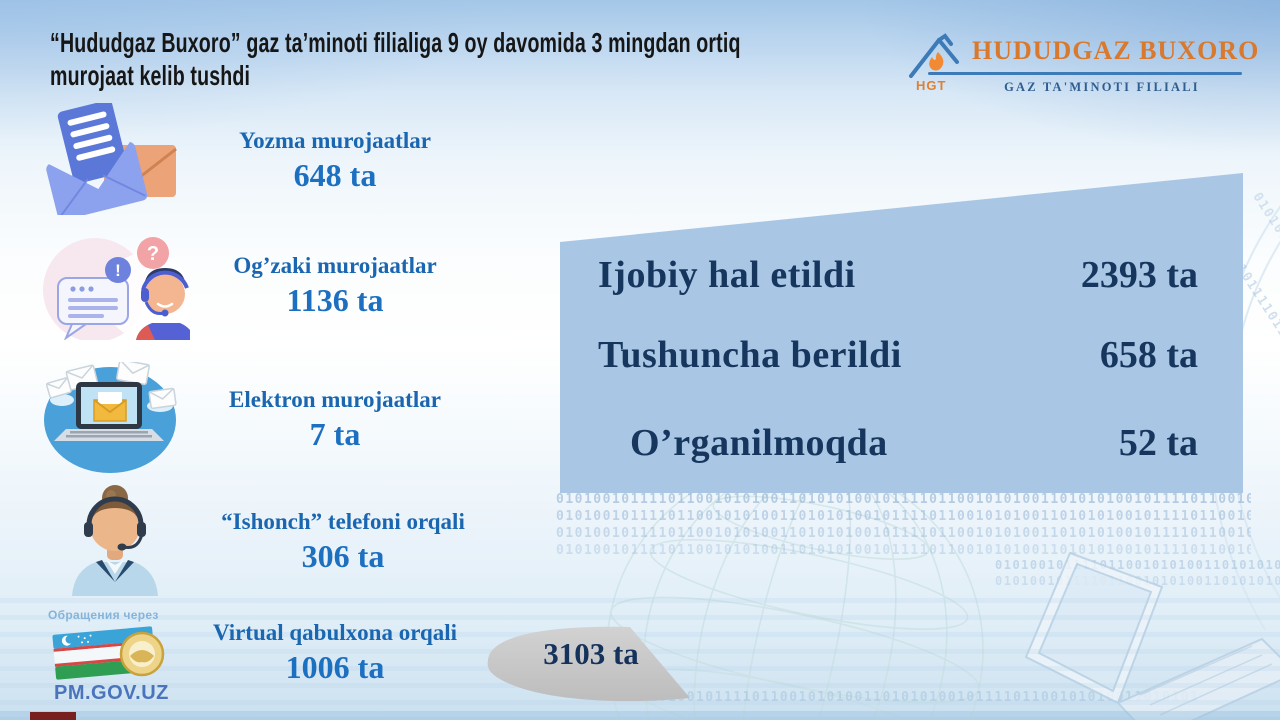  What do you see at coordinates (750, 355) in the screenshot?
I see `result-label: Tushuncha berildi` at bounding box center [750, 355].